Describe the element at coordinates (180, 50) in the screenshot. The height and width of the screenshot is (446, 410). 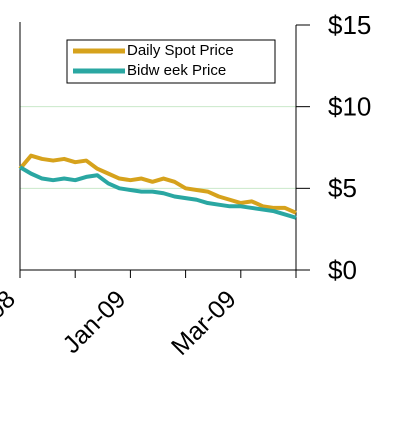
I see `legend-label: Daily Spot Price` at that location.